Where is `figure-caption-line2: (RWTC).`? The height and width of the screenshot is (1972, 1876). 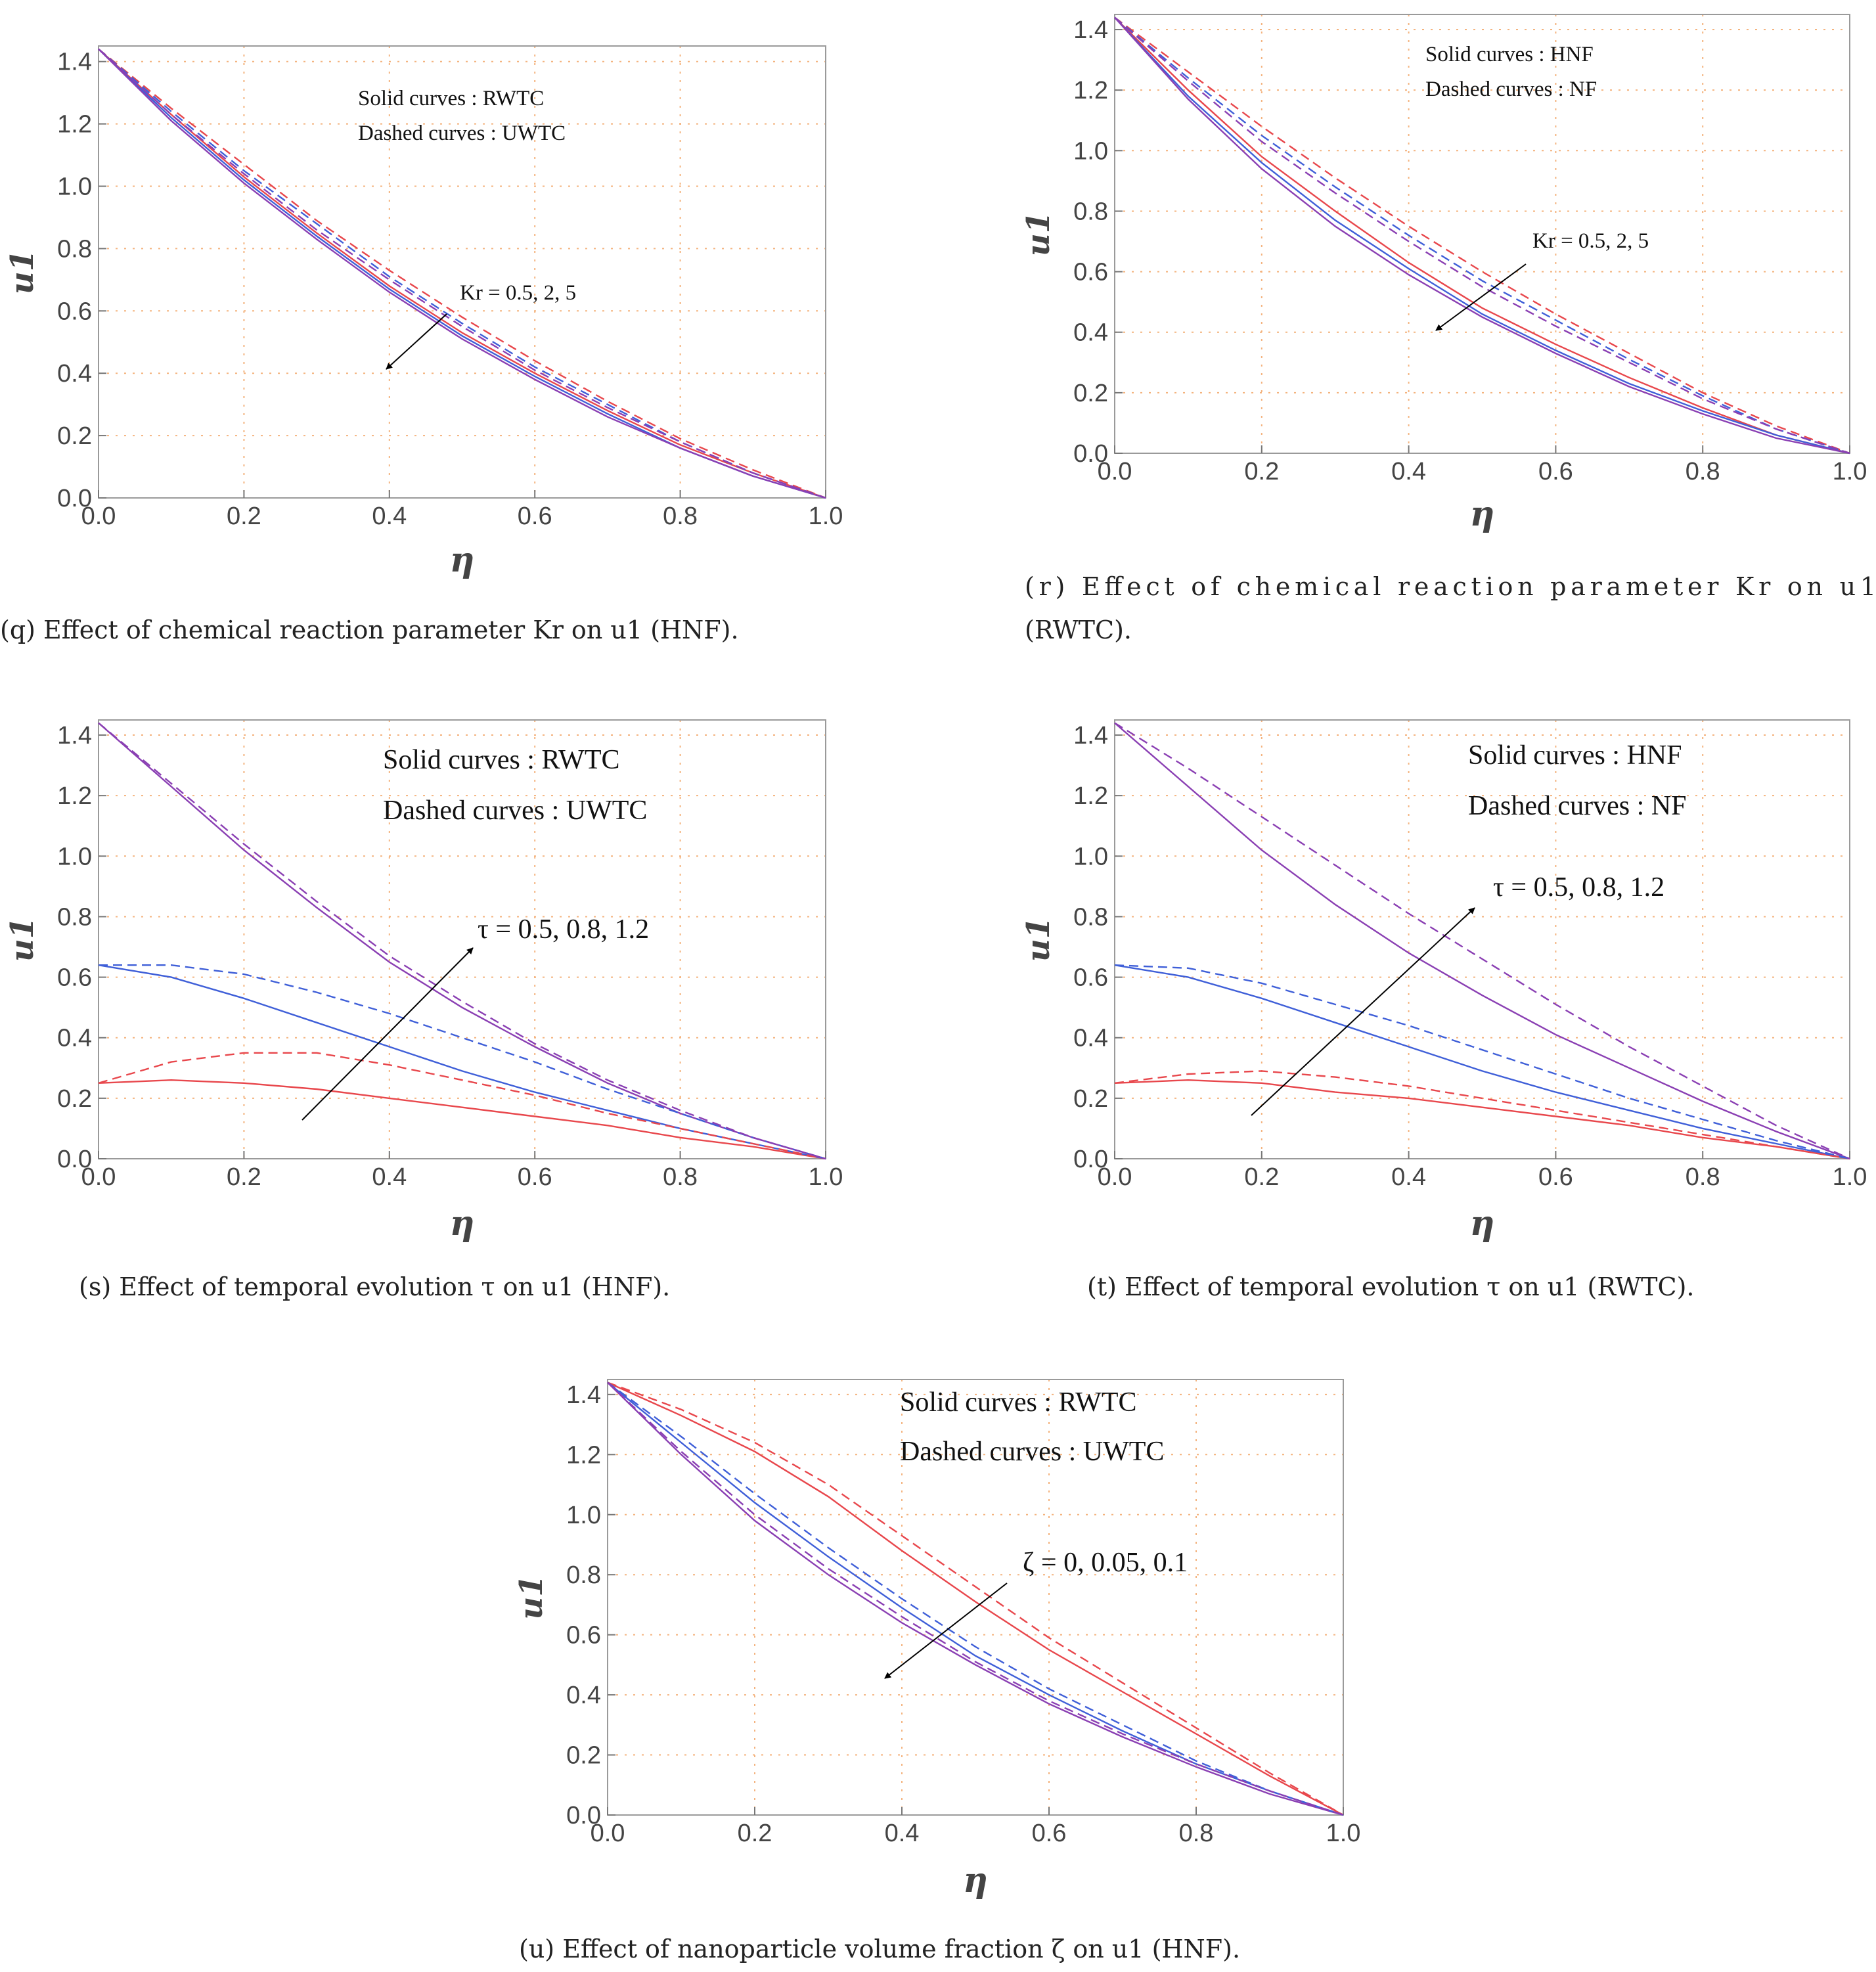
figure-caption-line2: (RWTC). is located at coordinates (1078, 630).